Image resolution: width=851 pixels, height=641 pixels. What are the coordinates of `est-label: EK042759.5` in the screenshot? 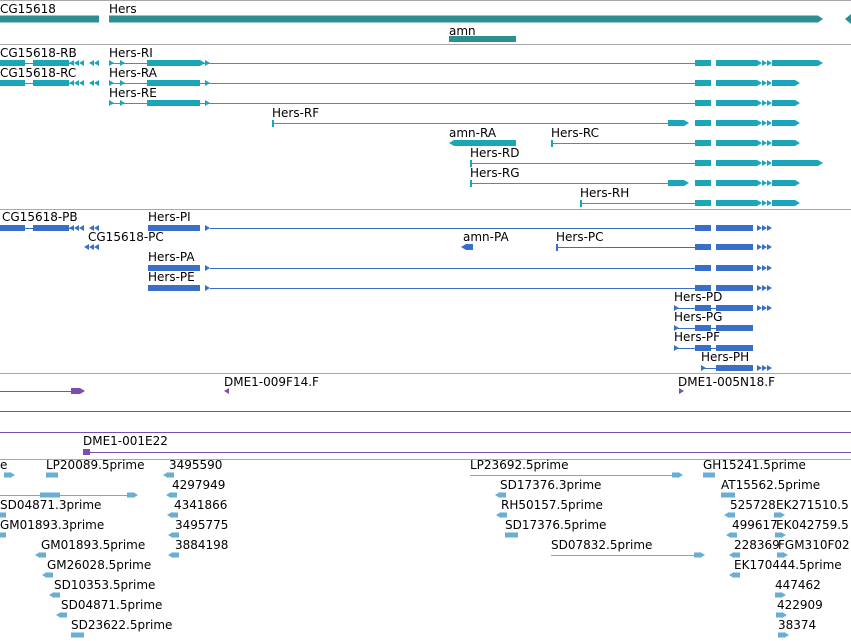 It's located at (812, 525).